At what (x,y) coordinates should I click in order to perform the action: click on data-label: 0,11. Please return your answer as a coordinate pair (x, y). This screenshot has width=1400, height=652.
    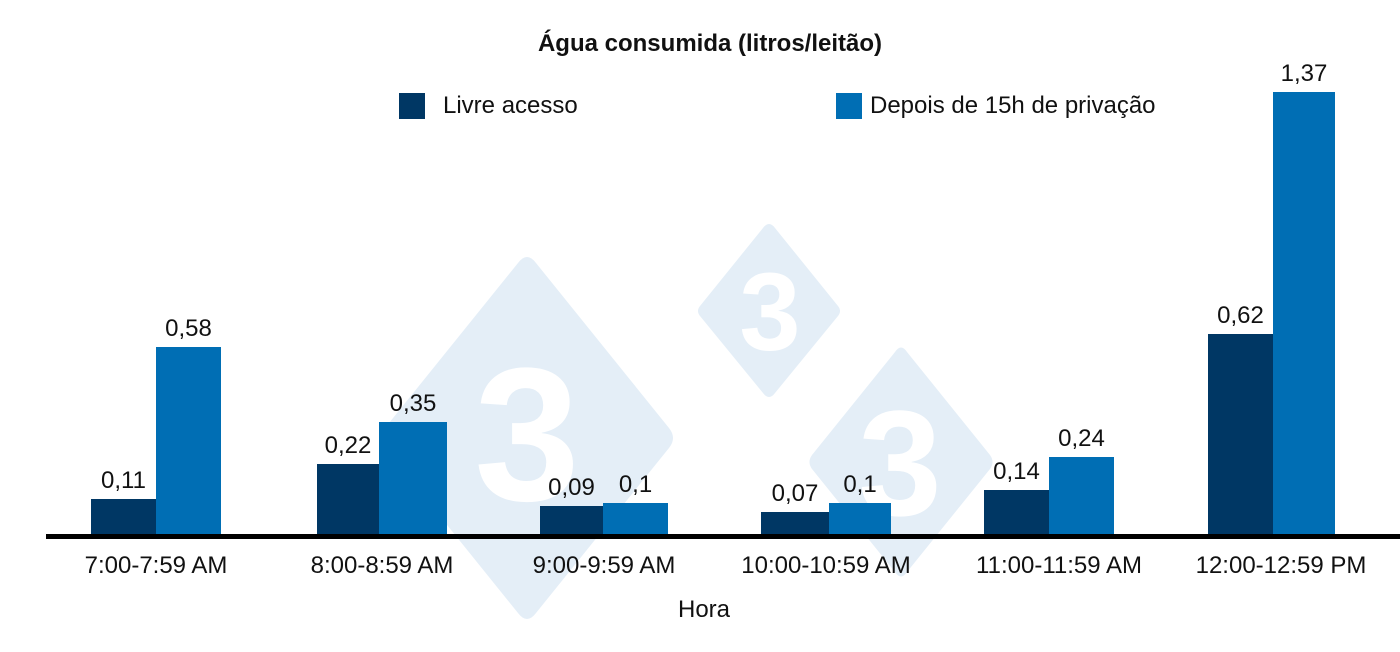
    Looking at the image, I should click on (123, 480).